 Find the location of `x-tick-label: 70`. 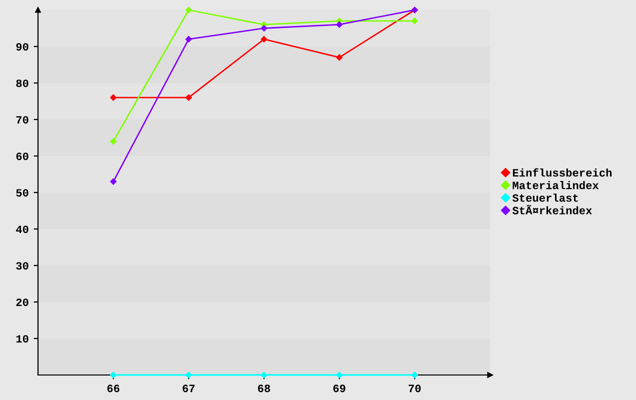

x-tick-label: 70 is located at coordinates (414, 388).